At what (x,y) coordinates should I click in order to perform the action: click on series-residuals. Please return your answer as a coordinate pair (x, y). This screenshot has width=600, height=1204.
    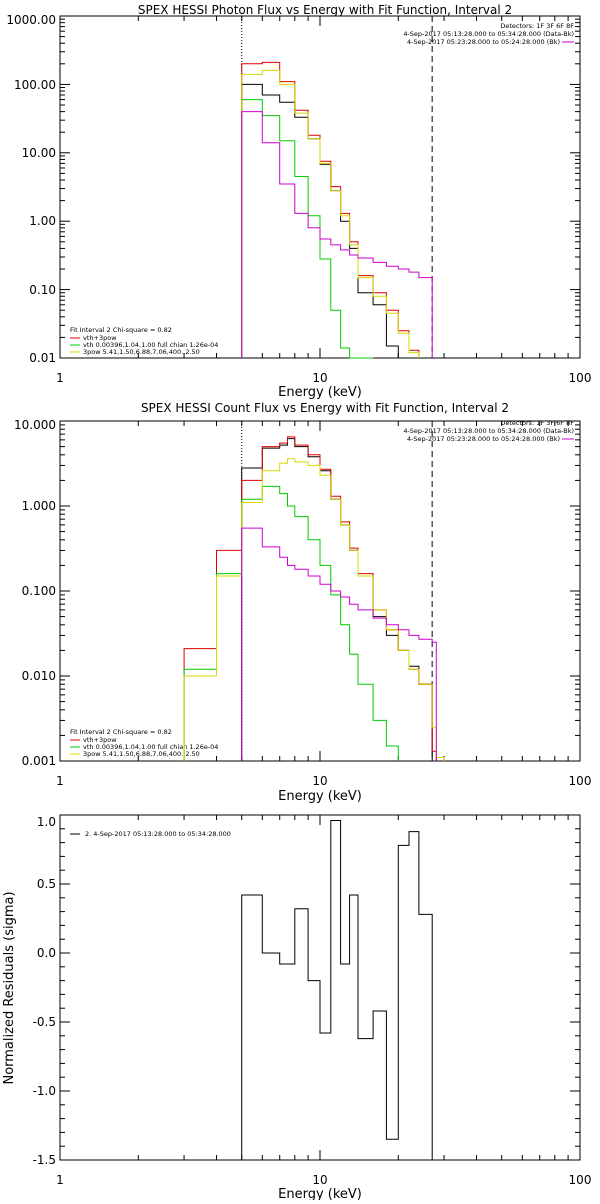
    Looking at the image, I should click on (337, 990).